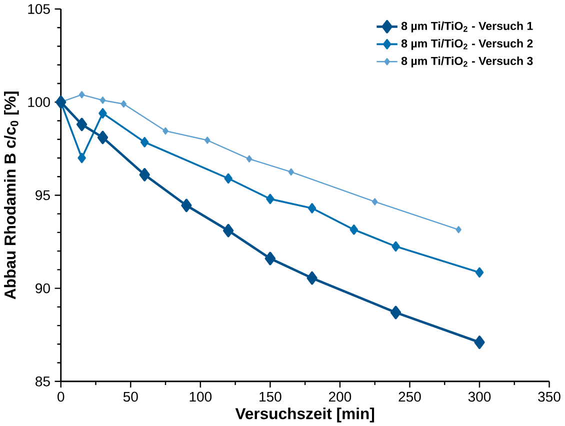 This screenshot has height=426, width=565. What do you see at coordinates (409, 397) in the screenshot?
I see `x-tick-label: 250` at bounding box center [409, 397].